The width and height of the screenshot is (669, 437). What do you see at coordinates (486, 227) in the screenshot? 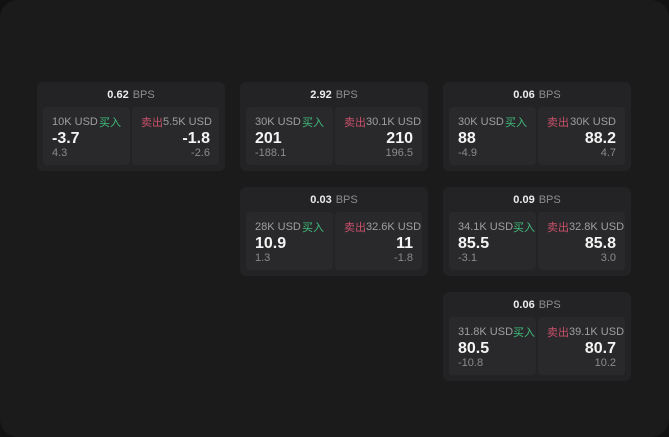
I see `buy-size: 34.1K USD` at bounding box center [486, 227].